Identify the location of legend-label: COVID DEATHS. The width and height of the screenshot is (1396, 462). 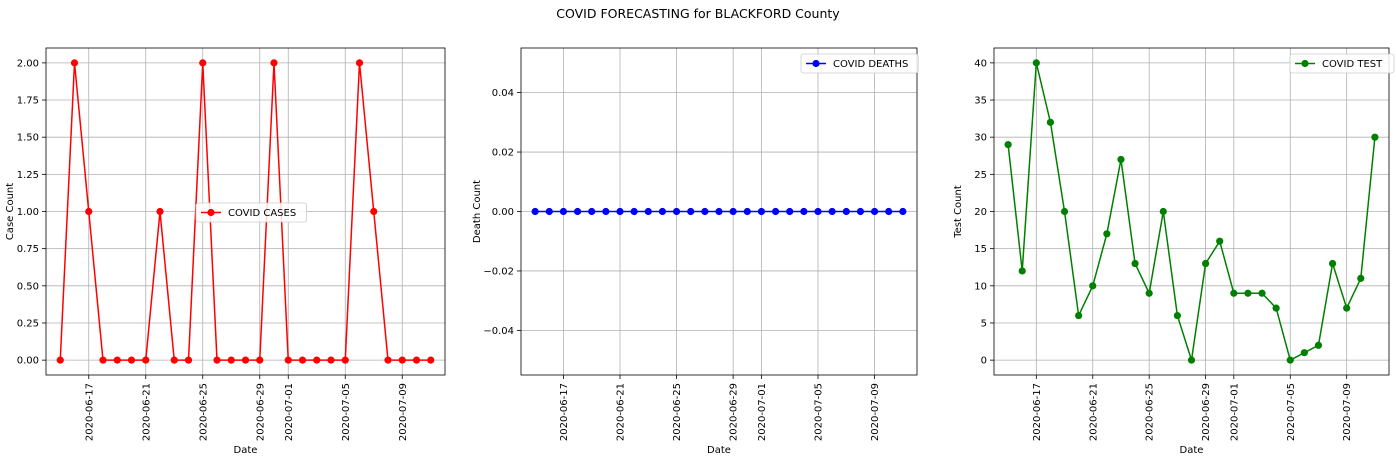
(870, 64).